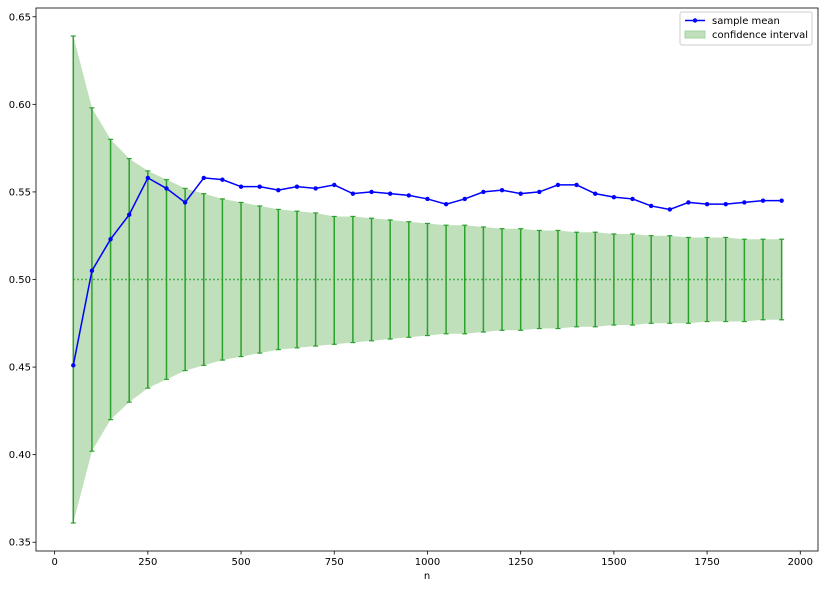 This screenshot has width=824, height=589. What do you see at coordinates (706, 562) in the screenshot?
I see `x-tick-label: 1750` at bounding box center [706, 562].